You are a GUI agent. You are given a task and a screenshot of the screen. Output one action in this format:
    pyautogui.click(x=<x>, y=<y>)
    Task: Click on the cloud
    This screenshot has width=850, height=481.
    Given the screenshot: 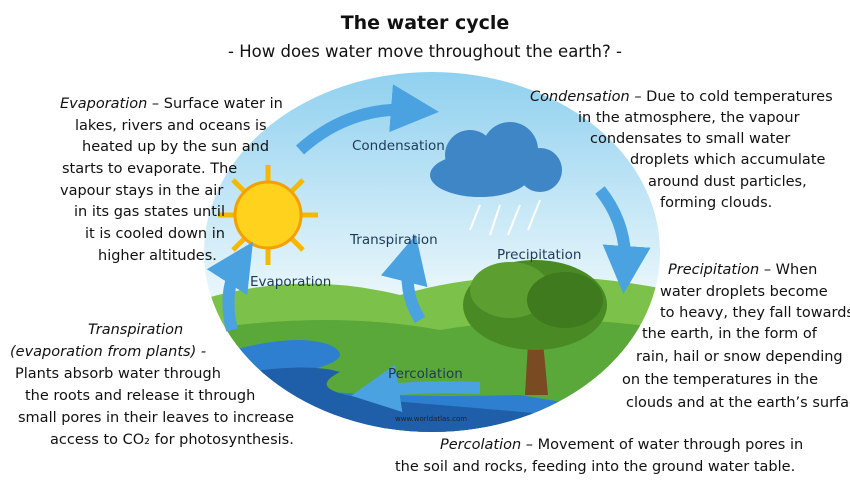 What is the action you would take?
    pyautogui.click(x=496, y=159)
    